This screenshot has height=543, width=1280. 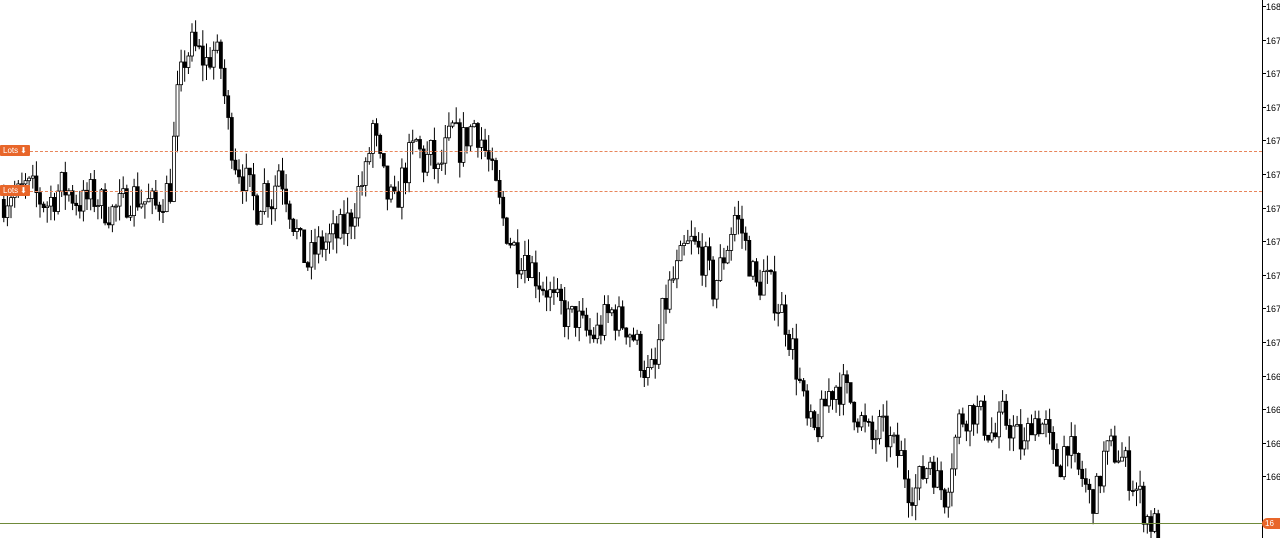 What do you see at coordinates (631, 151) in the screenshot?
I see `order-line-upper` at bounding box center [631, 151].